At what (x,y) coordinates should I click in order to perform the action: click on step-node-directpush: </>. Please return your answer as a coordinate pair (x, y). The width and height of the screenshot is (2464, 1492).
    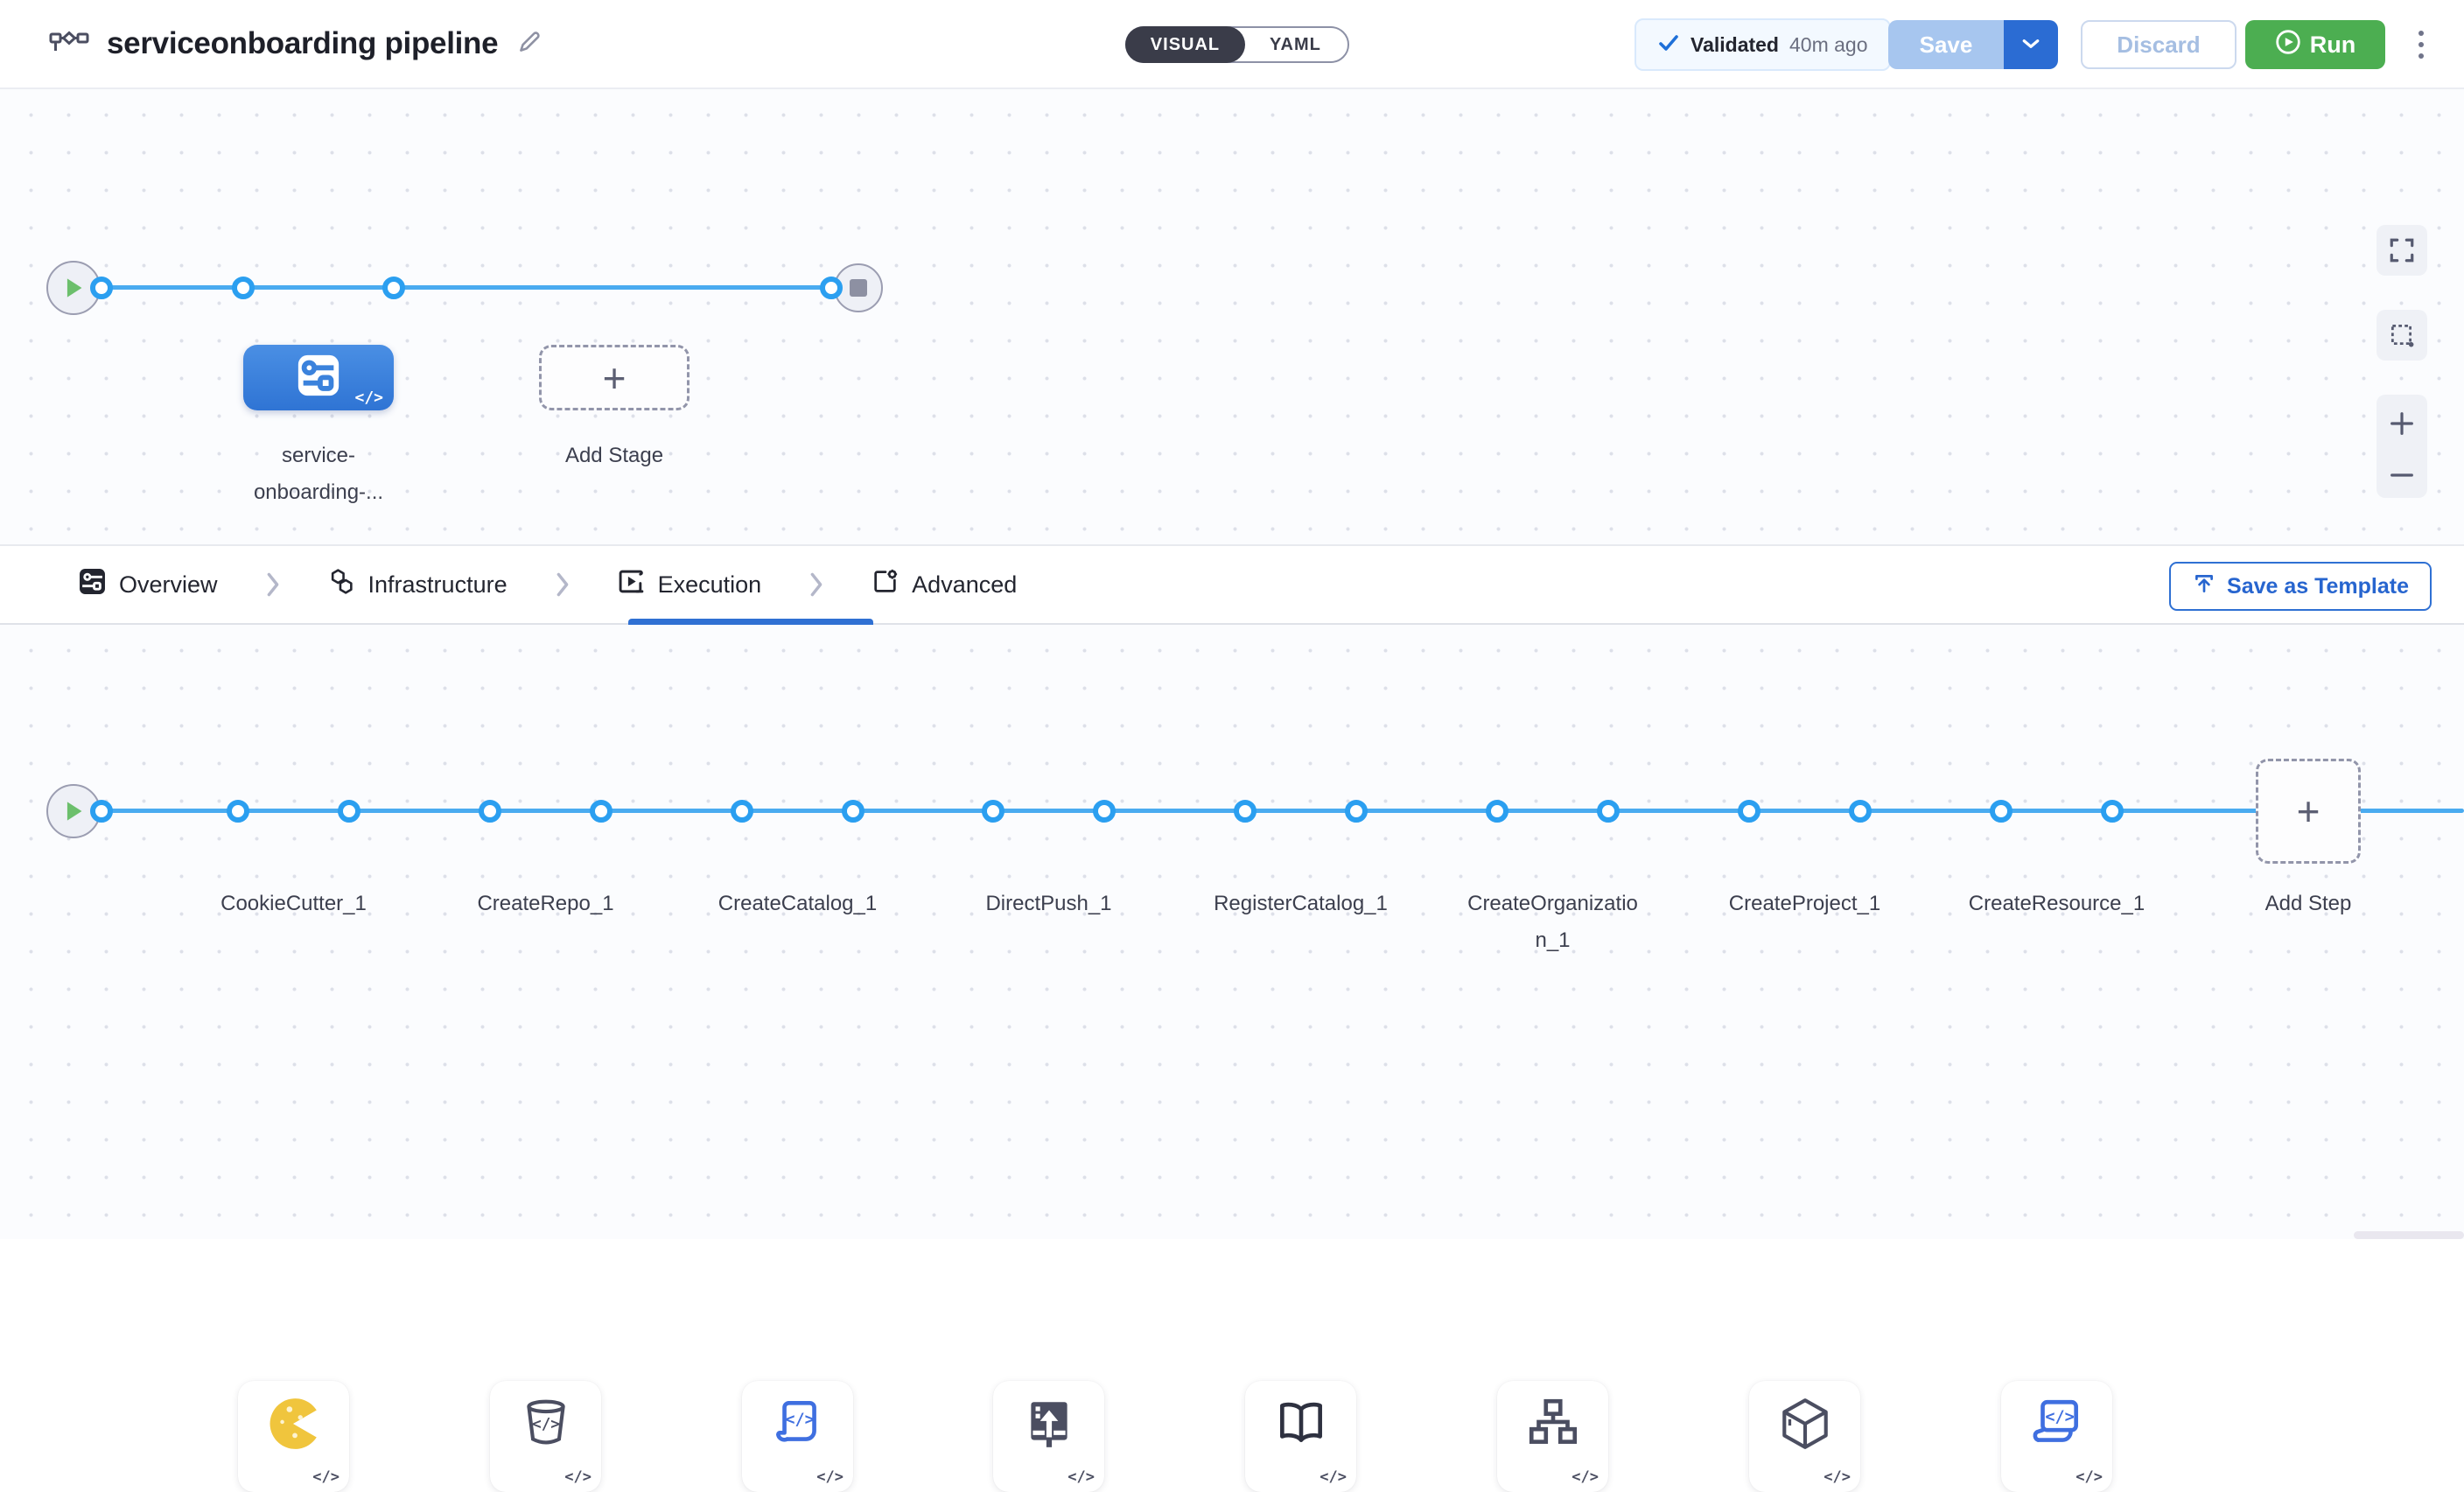
    Looking at the image, I should click on (1048, 1436).